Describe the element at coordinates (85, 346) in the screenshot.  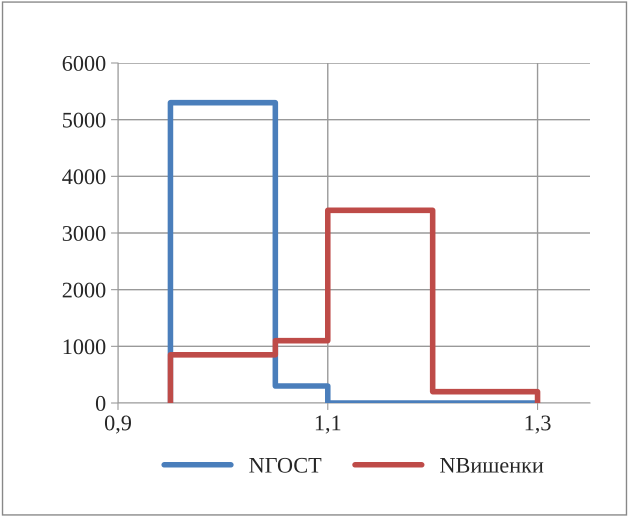
I see `y-tick-label: 1000` at that location.